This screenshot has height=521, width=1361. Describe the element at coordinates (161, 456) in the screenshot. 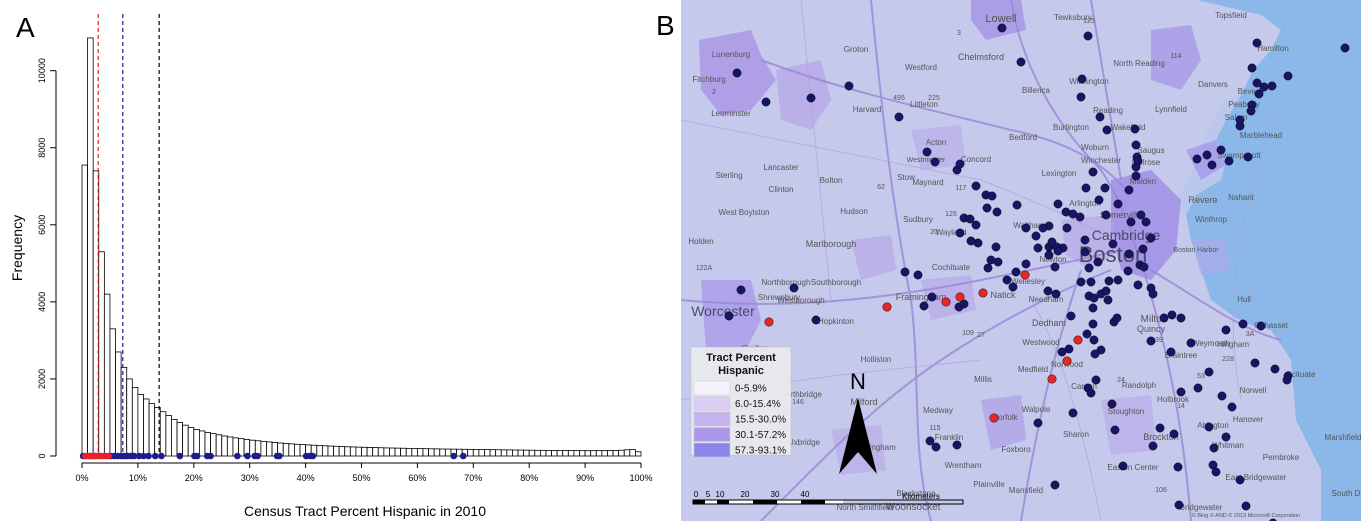

I see `tract-point-blue` at that location.